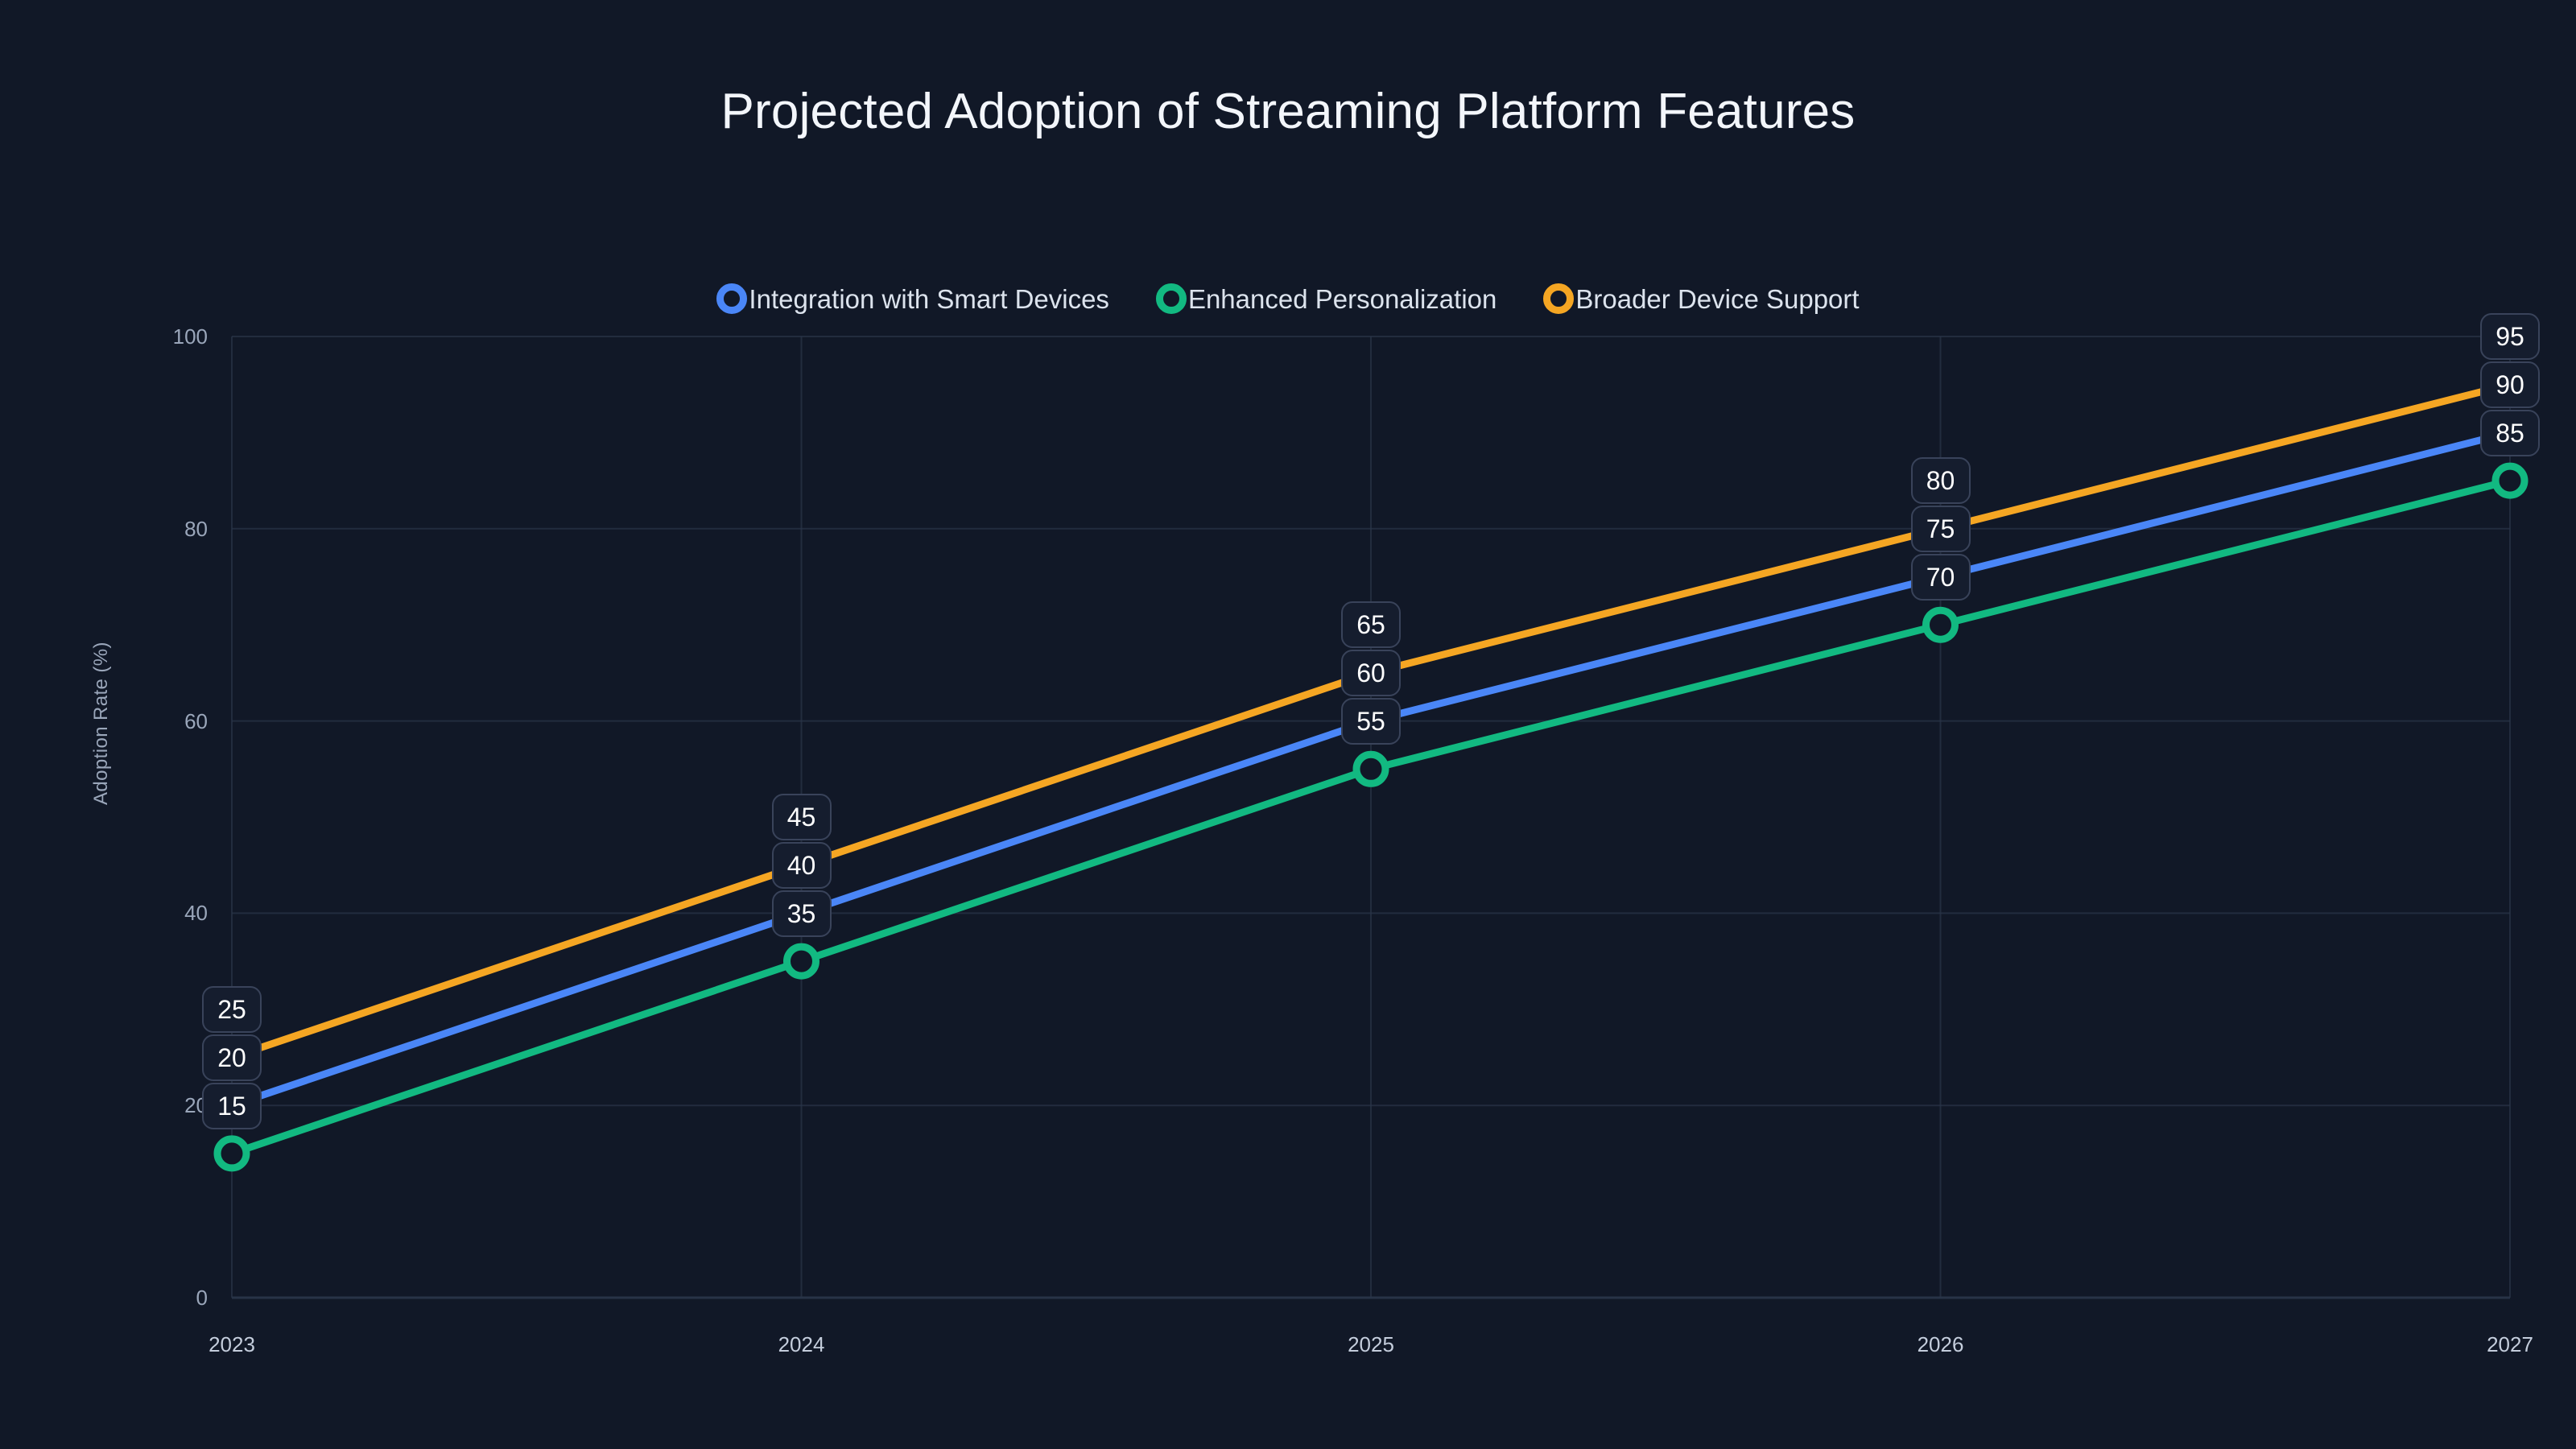 The height and width of the screenshot is (1449, 2576). Describe the element at coordinates (801, 913) in the screenshot. I see `data-point-label: 35` at that location.